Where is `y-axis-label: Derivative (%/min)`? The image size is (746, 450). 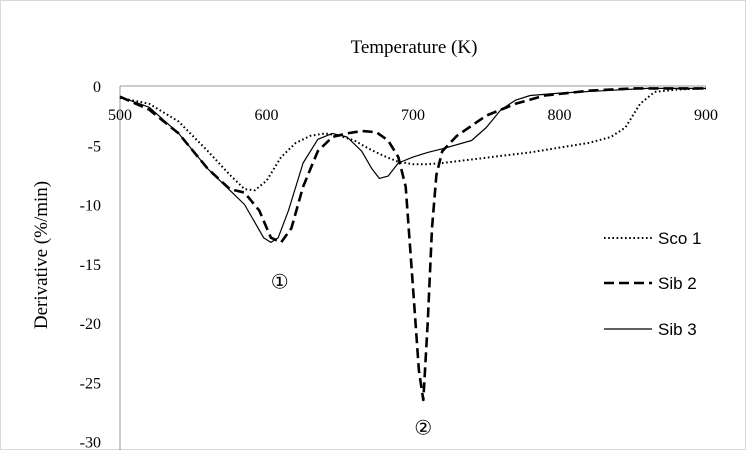 y-axis-label: Derivative (%/min) is located at coordinates (41, 255).